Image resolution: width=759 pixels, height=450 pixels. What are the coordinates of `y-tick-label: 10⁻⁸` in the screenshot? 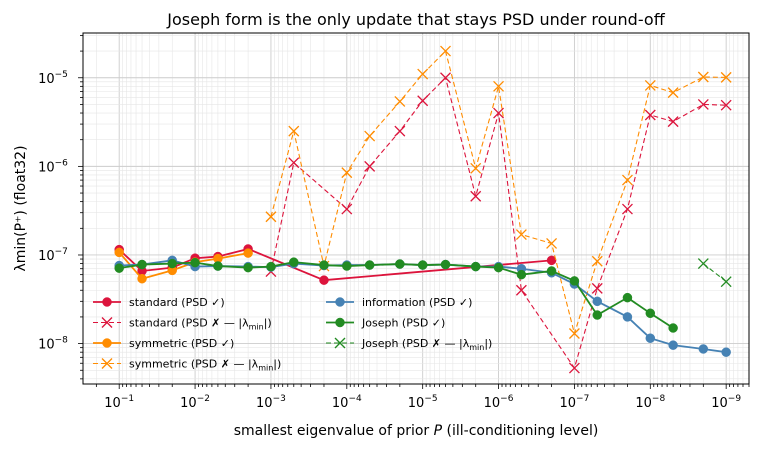 It's located at (53, 344).